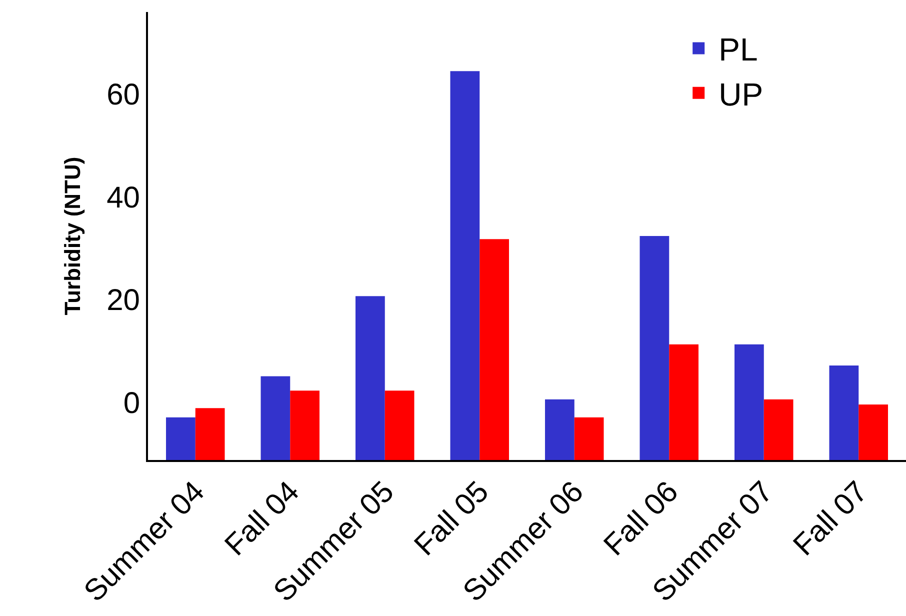 This screenshot has height=616, width=906. Describe the element at coordinates (452, 518) in the screenshot. I see `x-tick-label: Fall 05` at that location.